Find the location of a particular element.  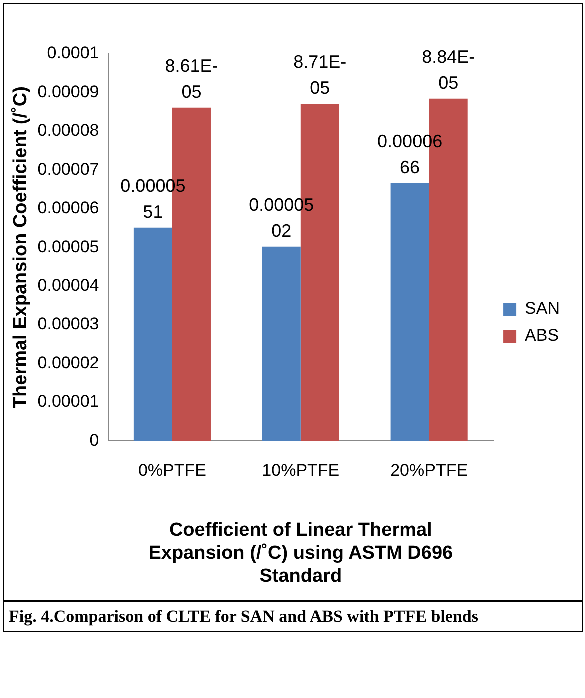

y-tick-label: 0 is located at coordinates (95, 440).